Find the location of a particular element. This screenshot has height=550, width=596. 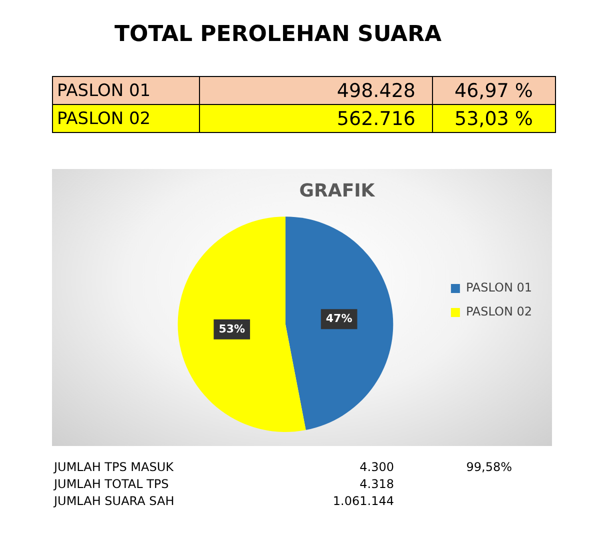

data-label: 47% is located at coordinates (339, 319).